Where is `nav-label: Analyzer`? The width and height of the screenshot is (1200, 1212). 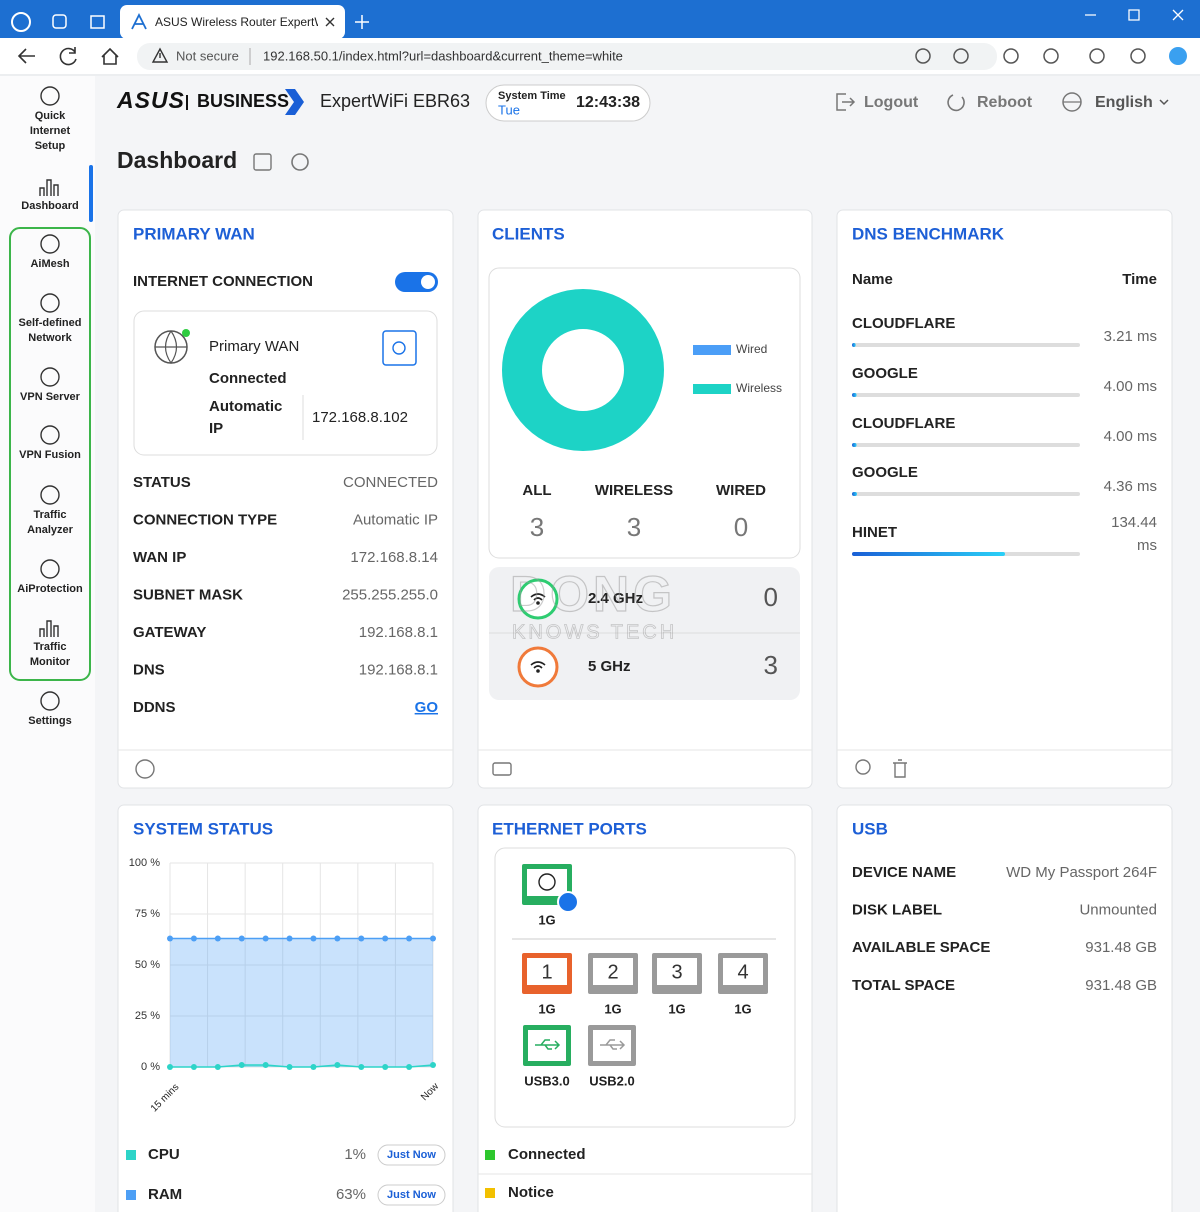
nav-label: Analyzer is located at coordinates (50, 530).